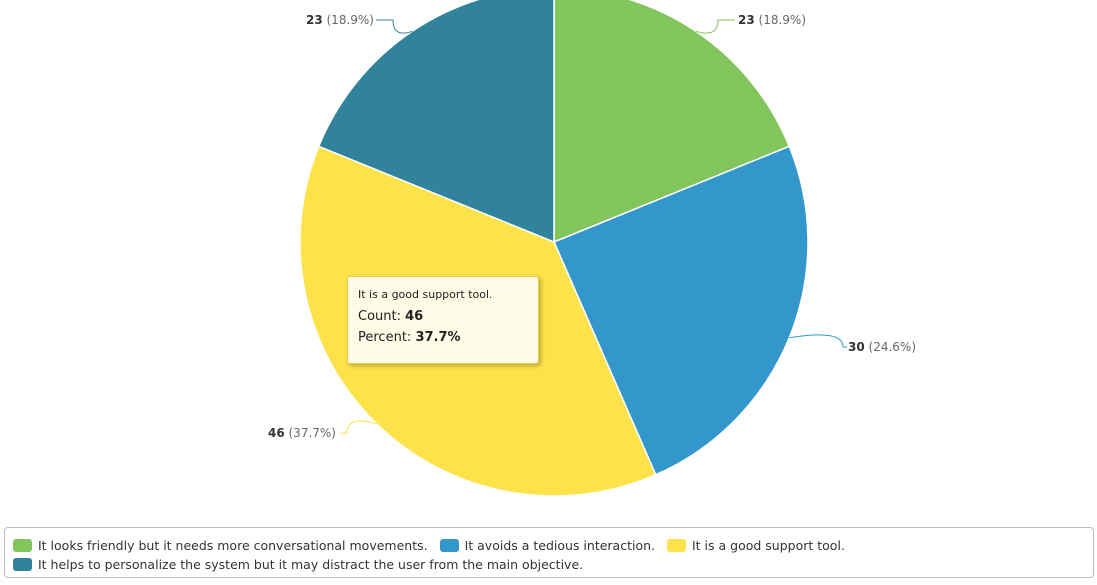 The width and height of the screenshot is (1097, 585). Describe the element at coordinates (890, 347) in the screenshot. I see `data-label-percent-2: (24.6%)` at that location.